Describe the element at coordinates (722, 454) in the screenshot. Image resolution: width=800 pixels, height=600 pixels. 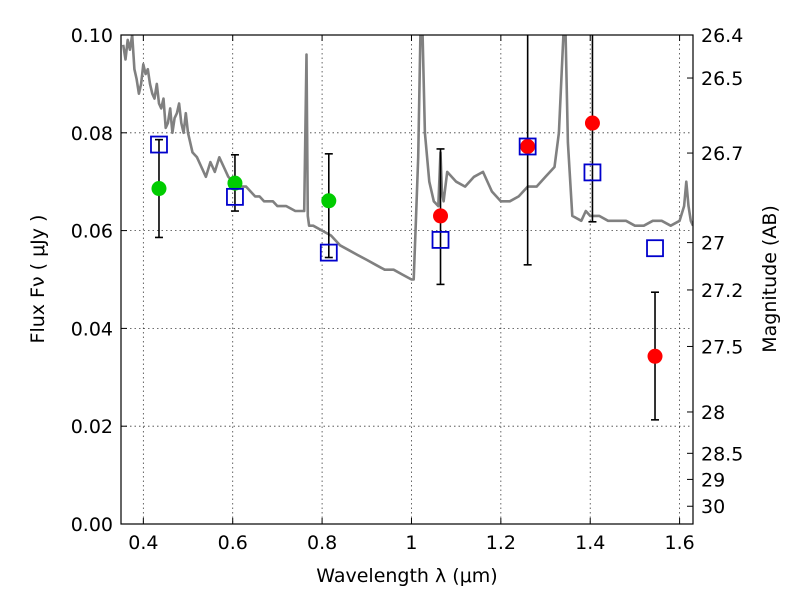
I see `y2-tick-label: 28.5` at that location.